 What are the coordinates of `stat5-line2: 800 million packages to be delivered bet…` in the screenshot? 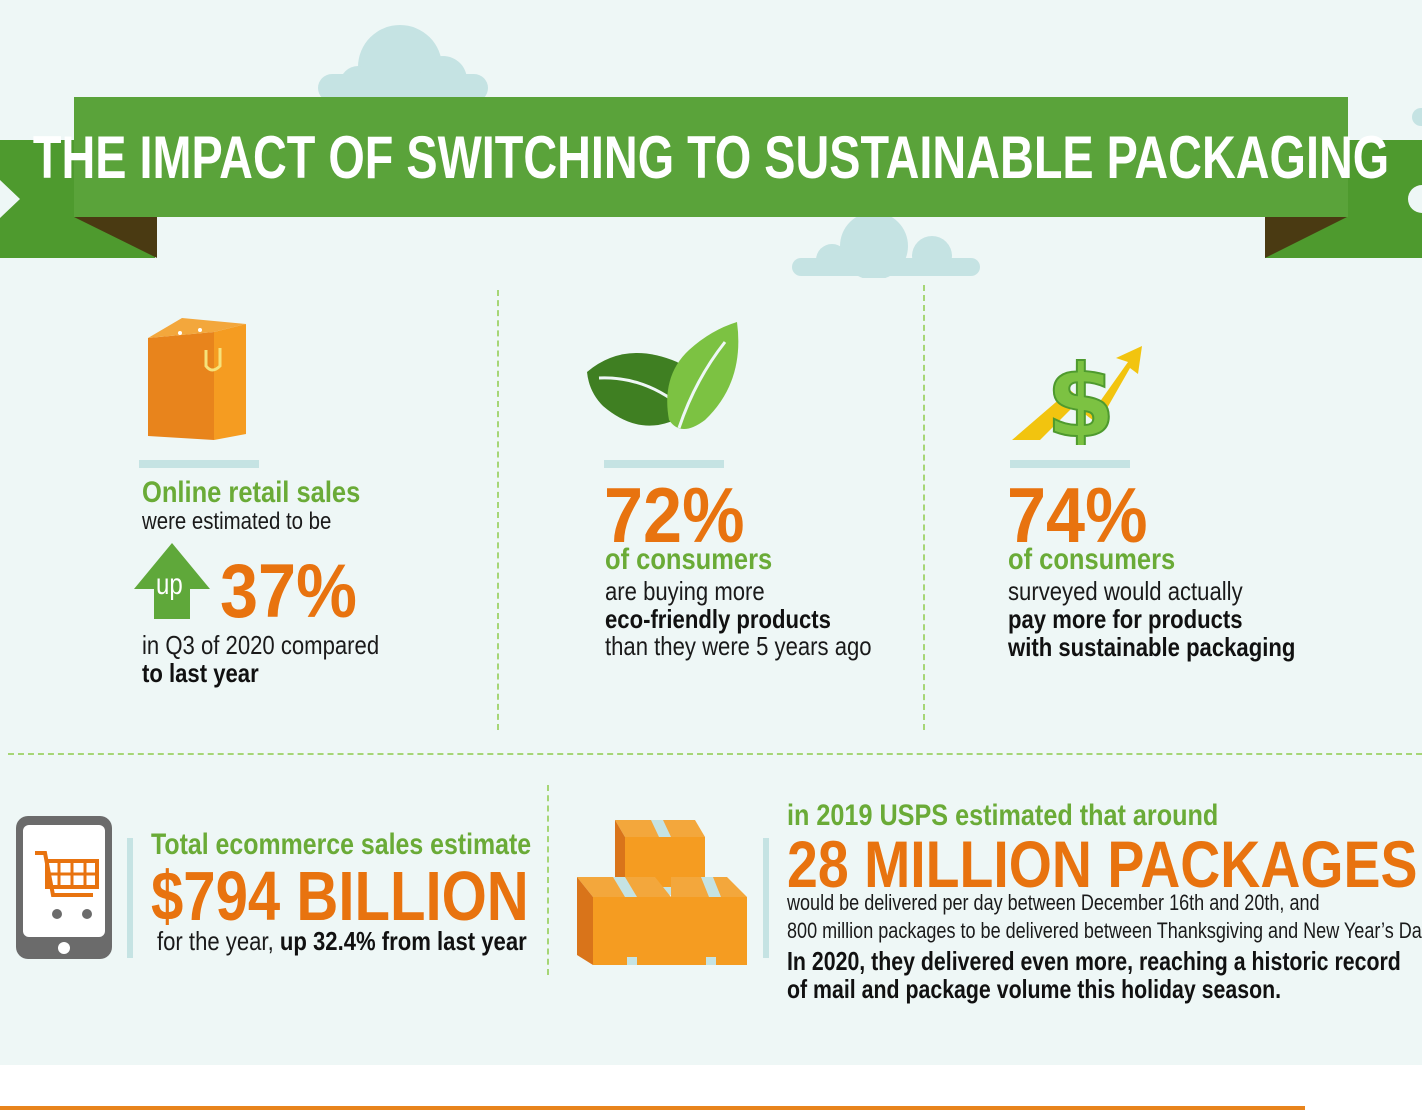 It's located at (1104, 930).